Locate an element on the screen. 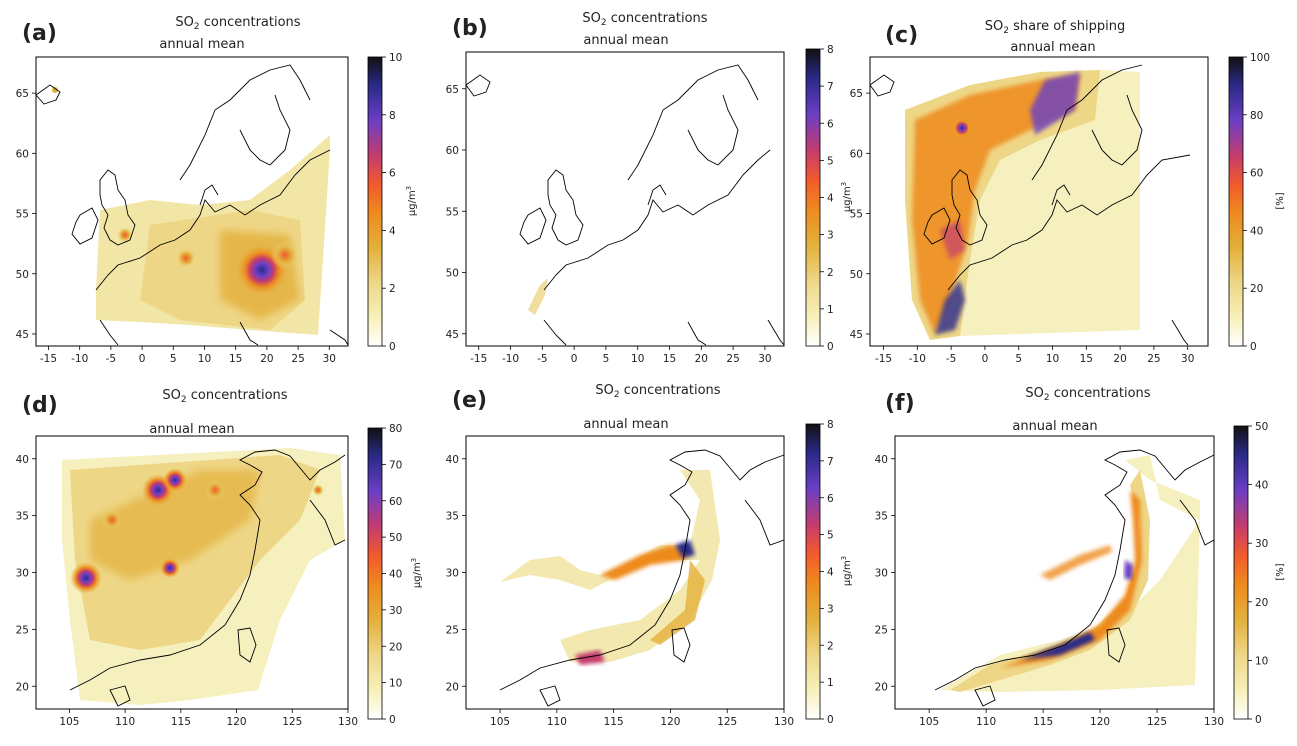 This screenshot has width=1297, height=746. colorbar: [%] 0 20 40 60 80 100 is located at coordinates (1257, 202).